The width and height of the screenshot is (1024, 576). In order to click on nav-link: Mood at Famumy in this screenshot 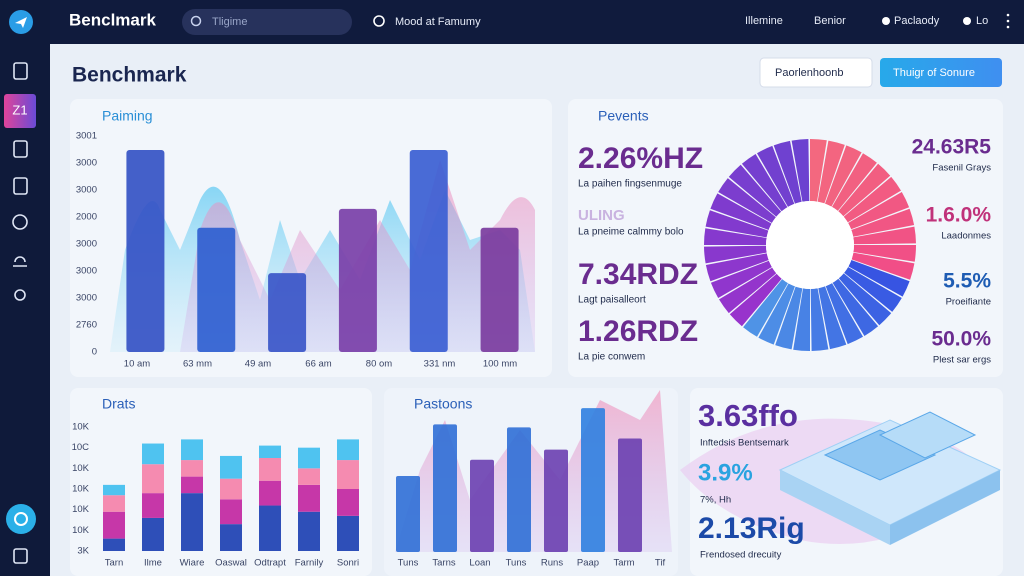, I will do `click(438, 22)`.